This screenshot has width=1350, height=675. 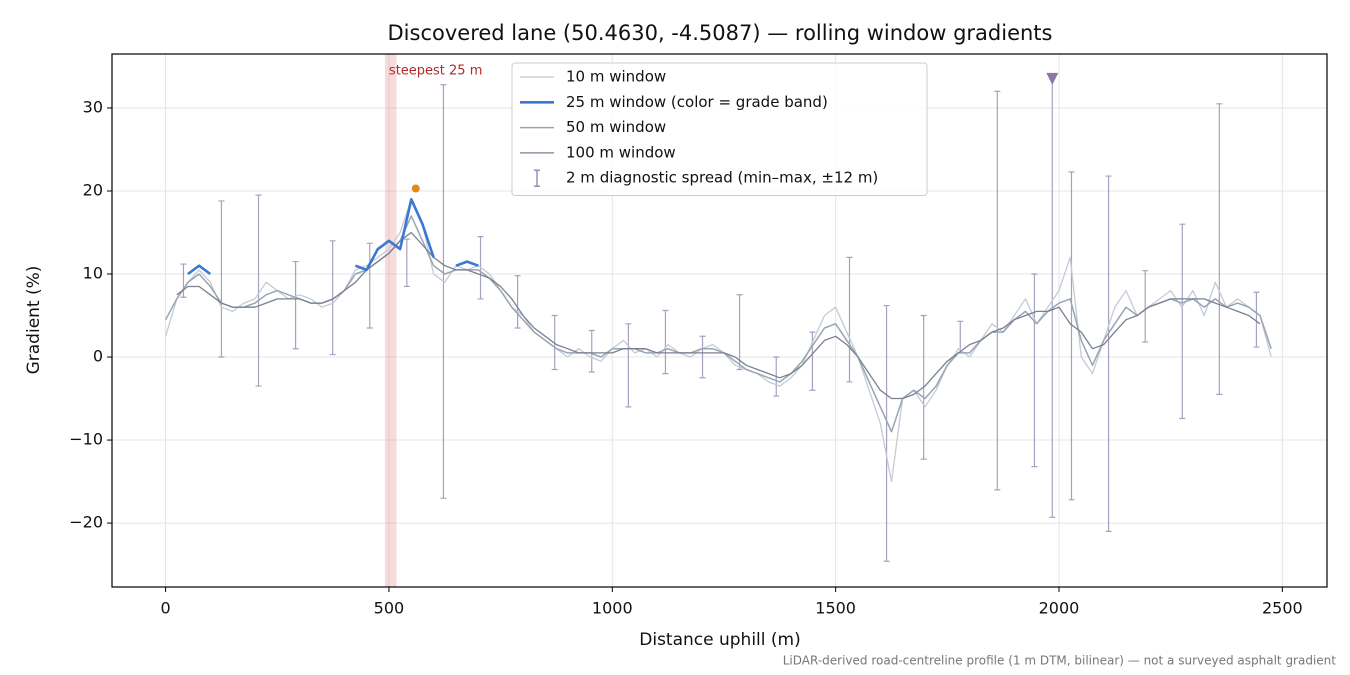 I want to click on peak-point, so click(x=415, y=188).